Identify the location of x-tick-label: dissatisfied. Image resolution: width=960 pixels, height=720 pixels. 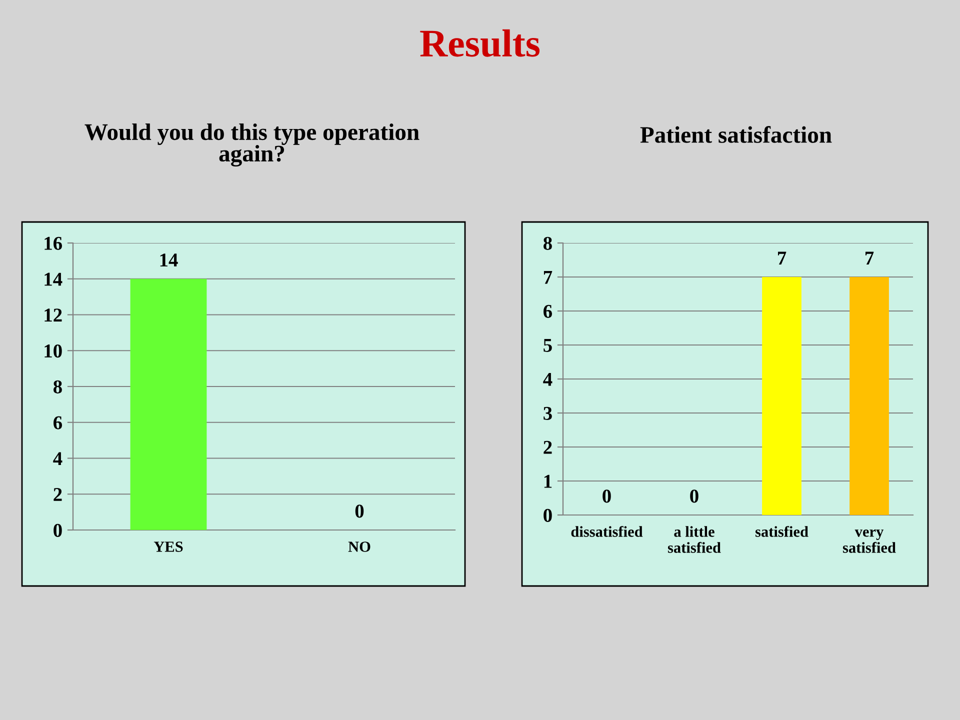
(607, 531).